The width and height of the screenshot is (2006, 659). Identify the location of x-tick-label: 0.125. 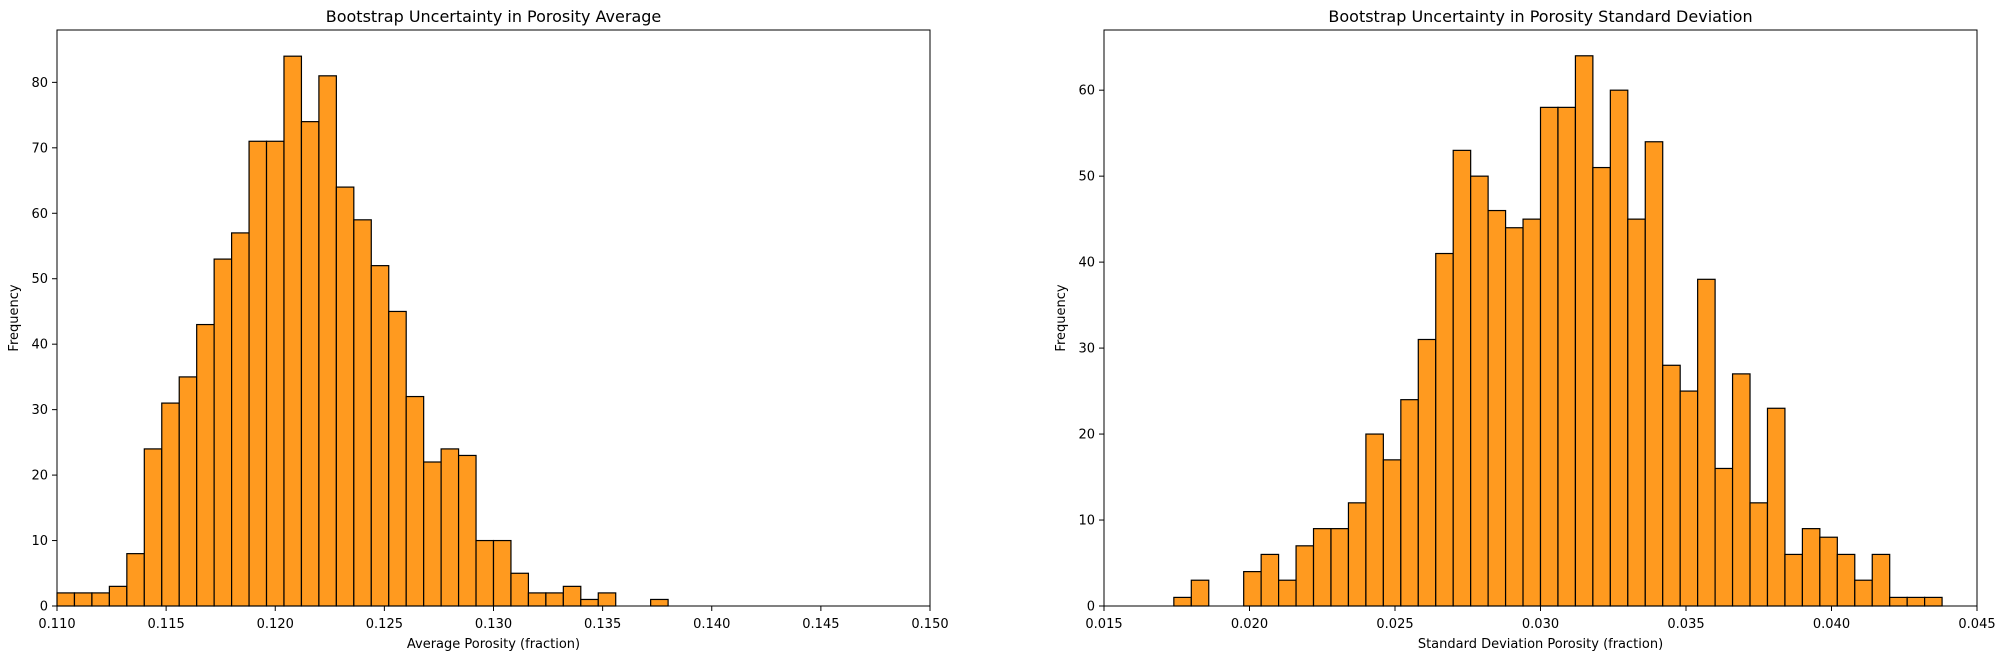
(384, 624).